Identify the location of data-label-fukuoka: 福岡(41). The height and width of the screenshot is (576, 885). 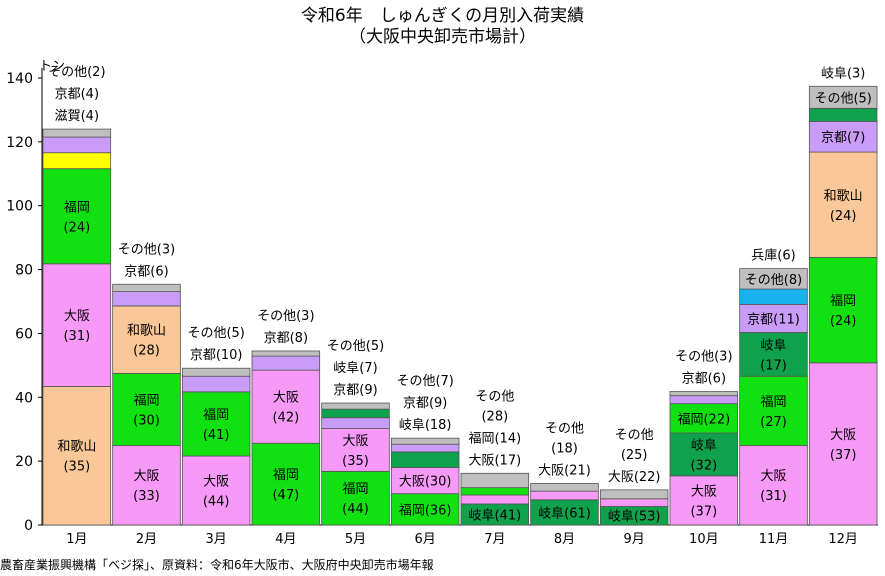
(216, 425).